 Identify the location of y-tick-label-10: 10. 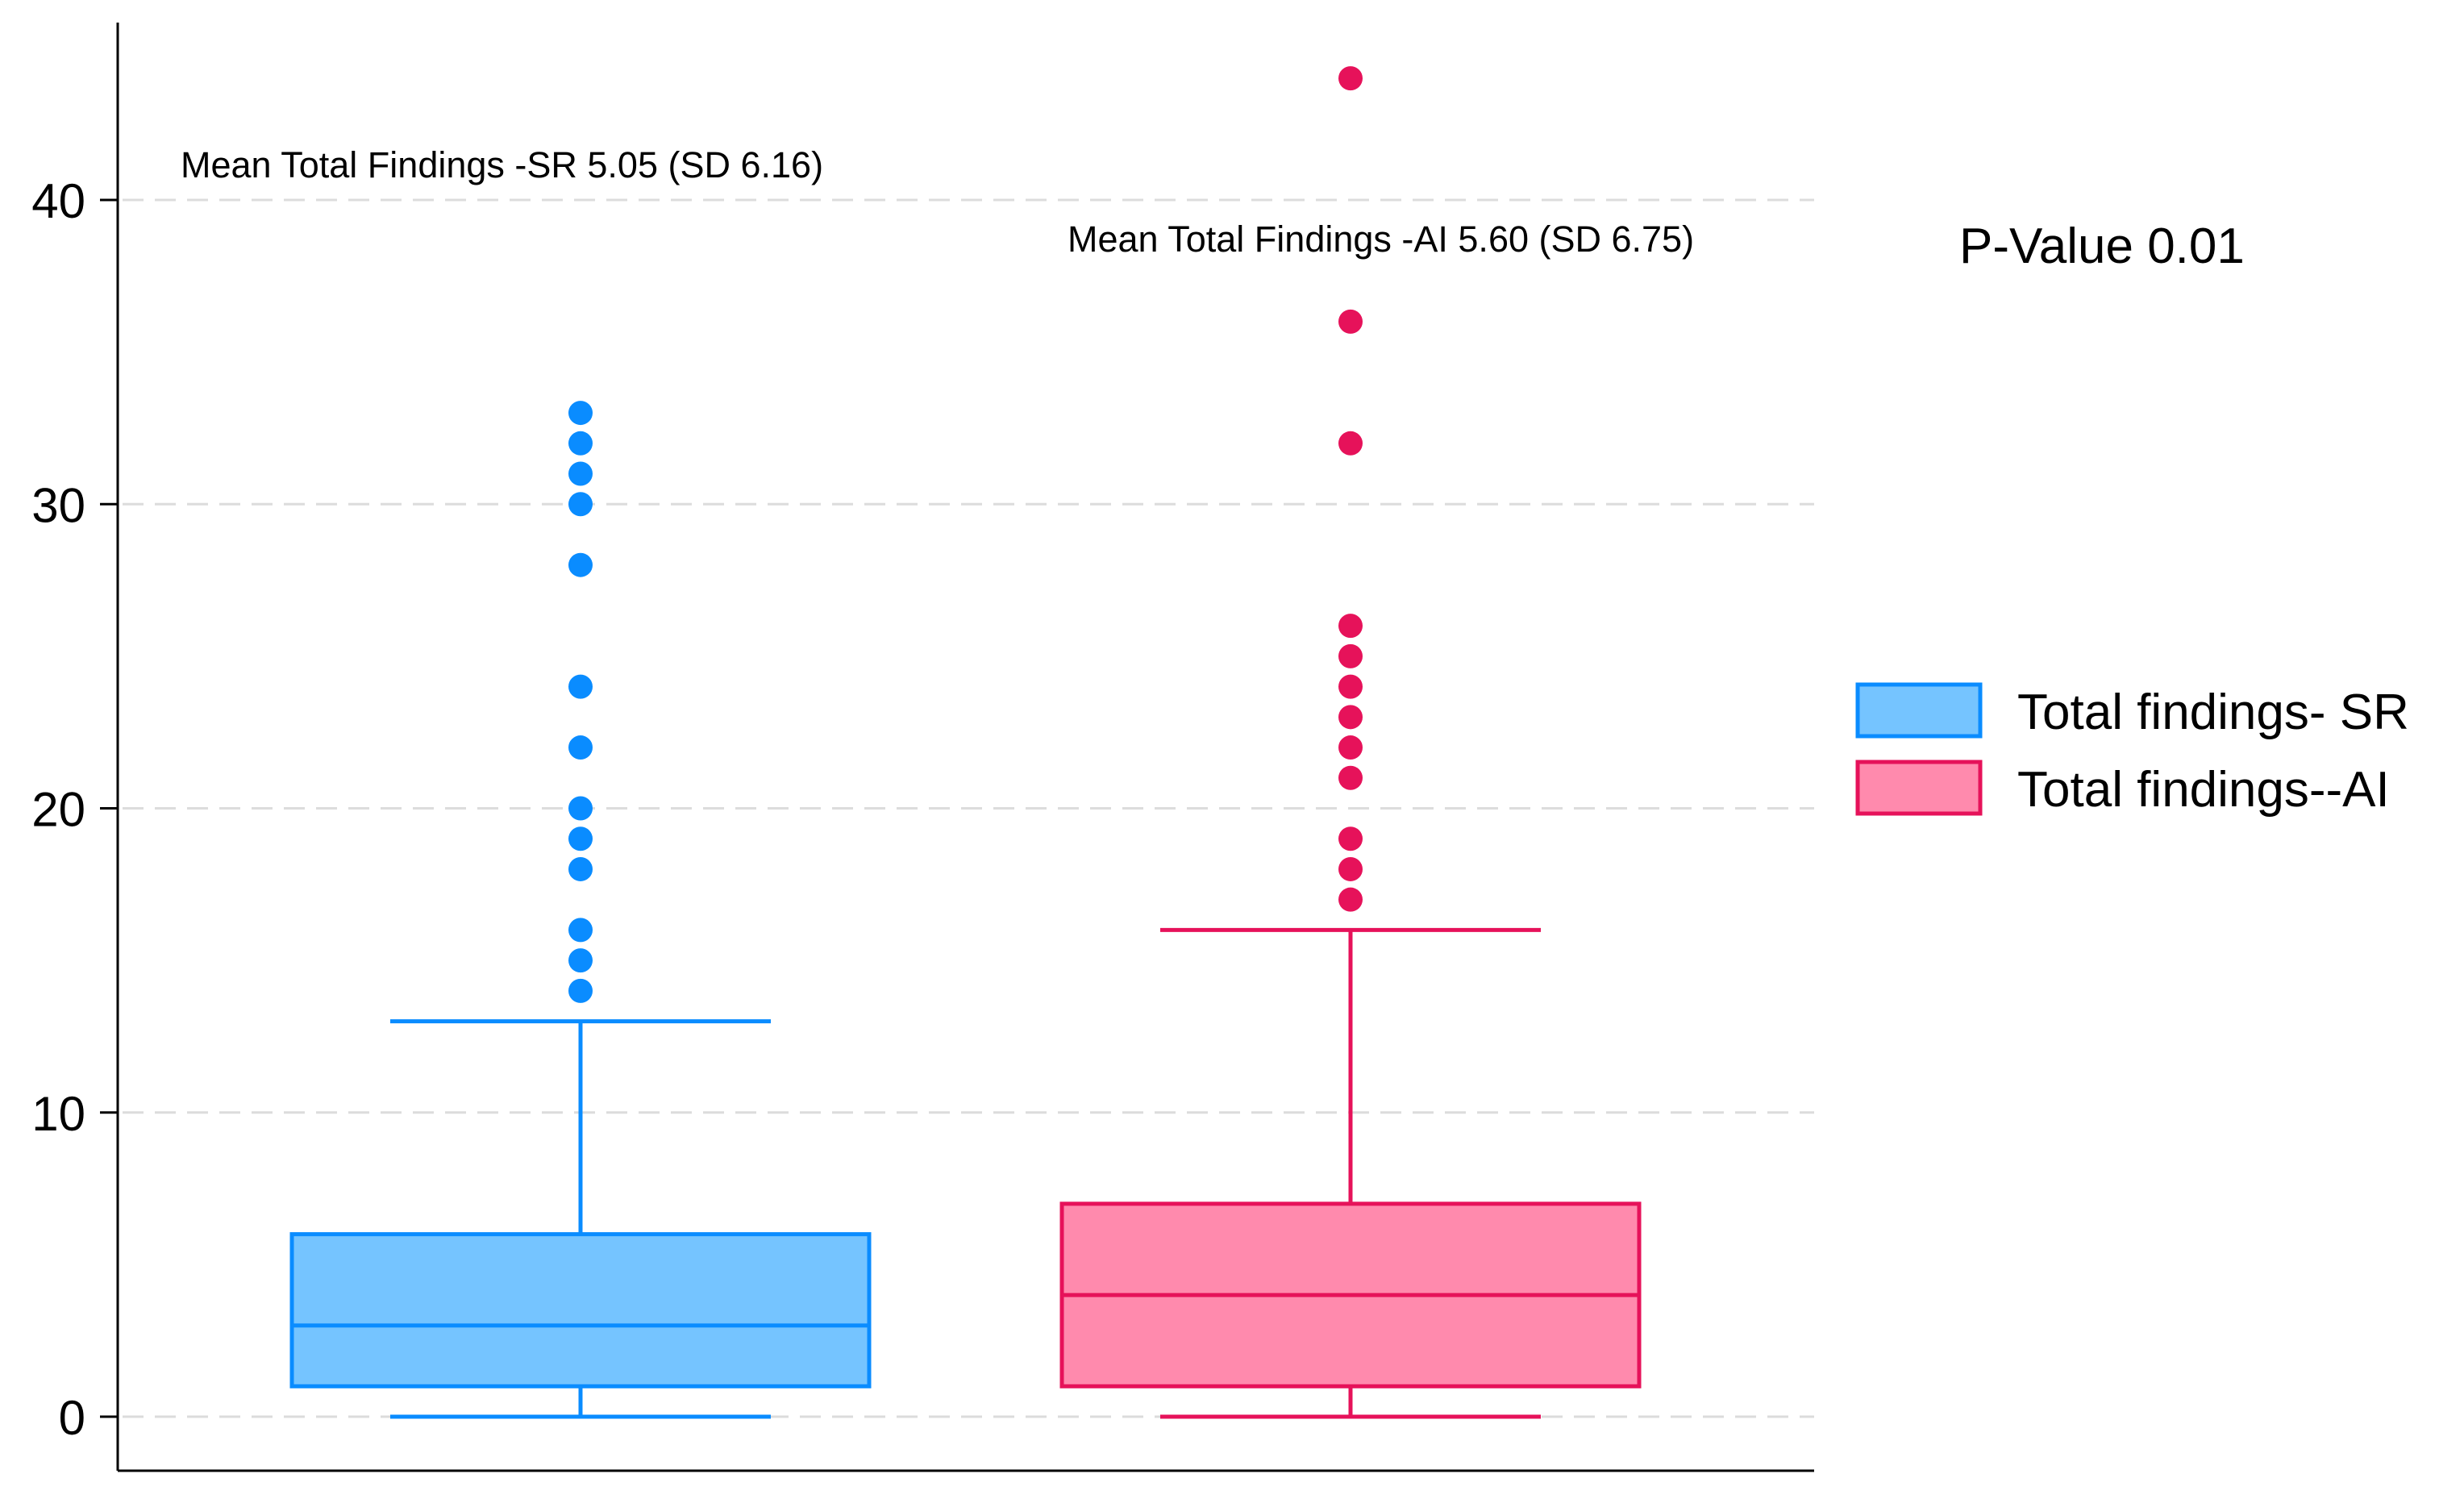
(58, 1114).